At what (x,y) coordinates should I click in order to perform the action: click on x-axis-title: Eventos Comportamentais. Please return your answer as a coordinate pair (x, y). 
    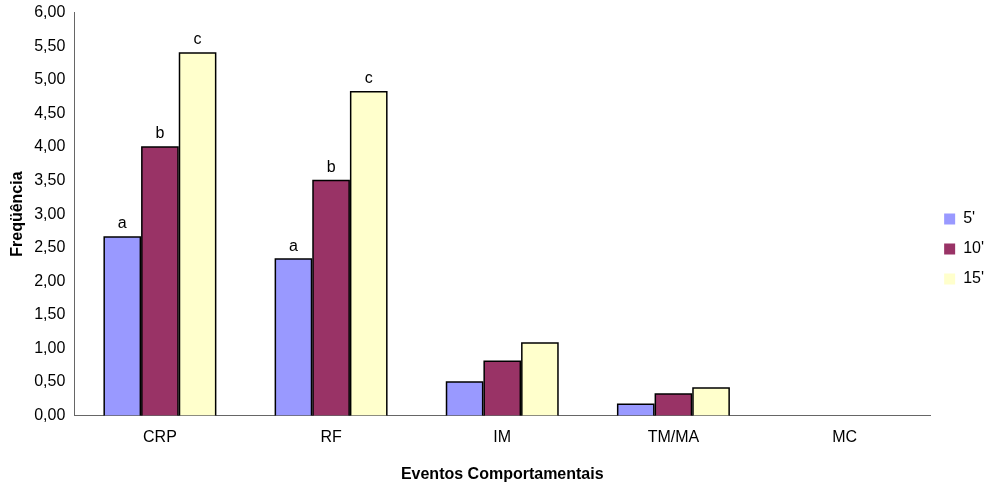
    Looking at the image, I should click on (502, 473).